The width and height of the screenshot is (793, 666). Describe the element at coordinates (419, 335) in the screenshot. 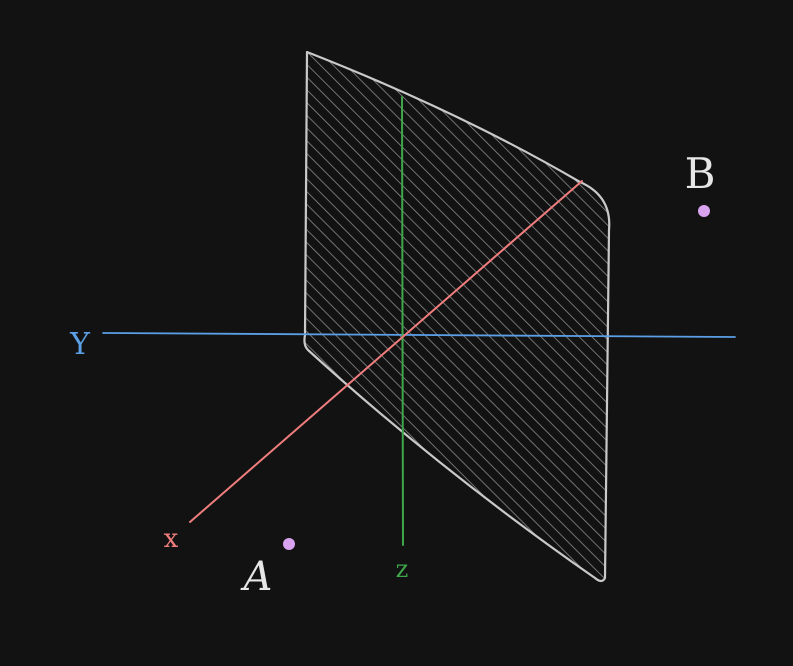

I see `y-axis-line` at that location.